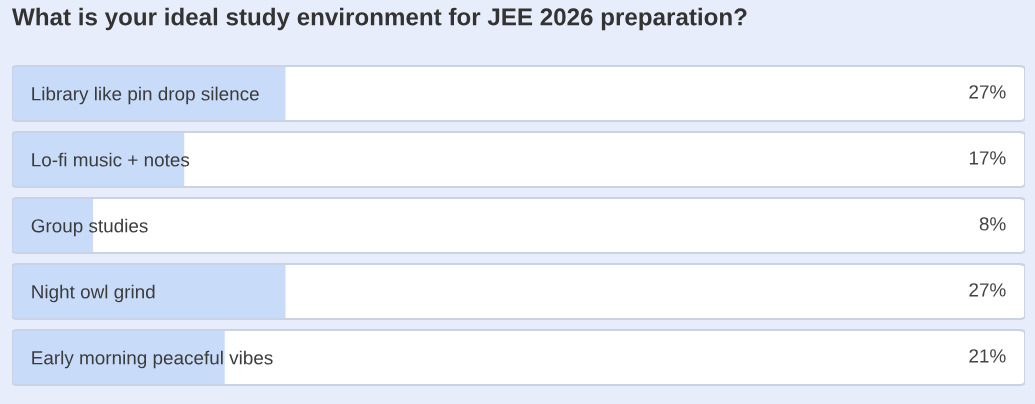 This screenshot has width=1035, height=404. What do you see at coordinates (111, 159) in the screenshot?
I see `y-tick-label: Lo-fi music + notes` at bounding box center [111, 159].